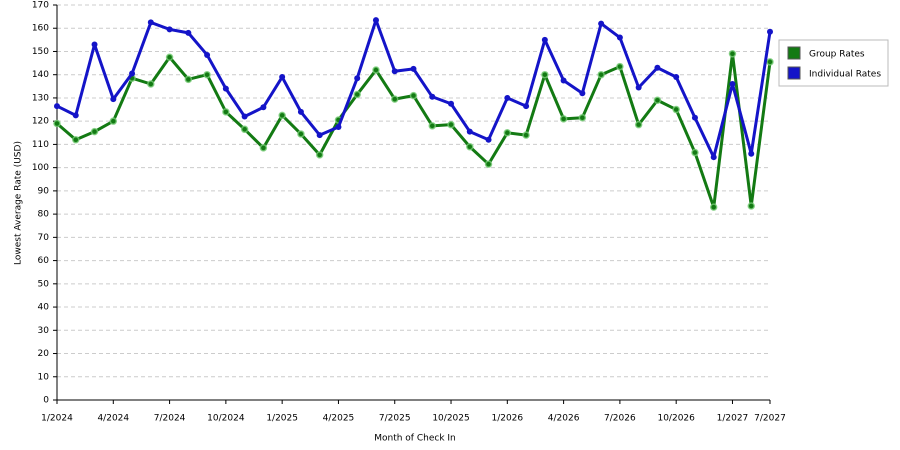  I want to click on y-tick-label: 10, so click(44, 377).